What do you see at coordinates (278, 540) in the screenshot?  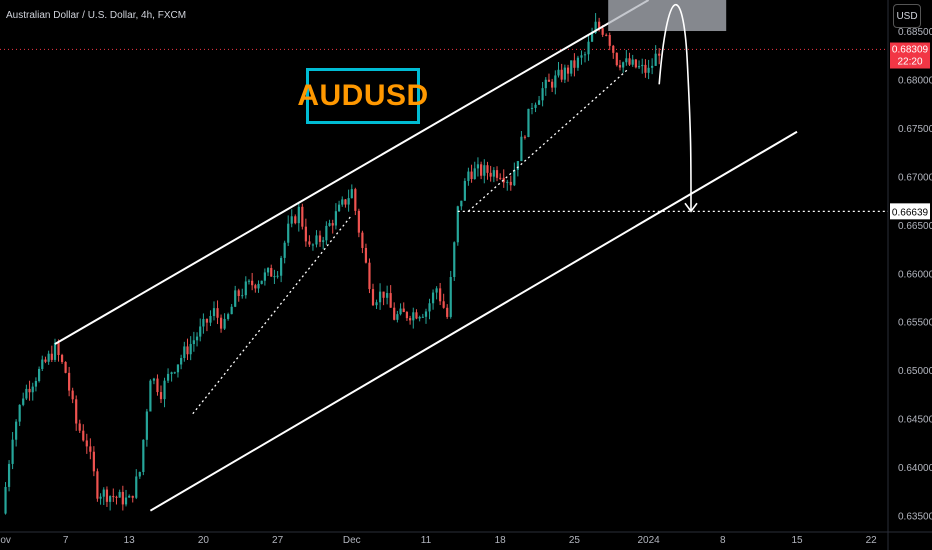 I see `x-tick-label: 27` at bounding box center [278, 540].